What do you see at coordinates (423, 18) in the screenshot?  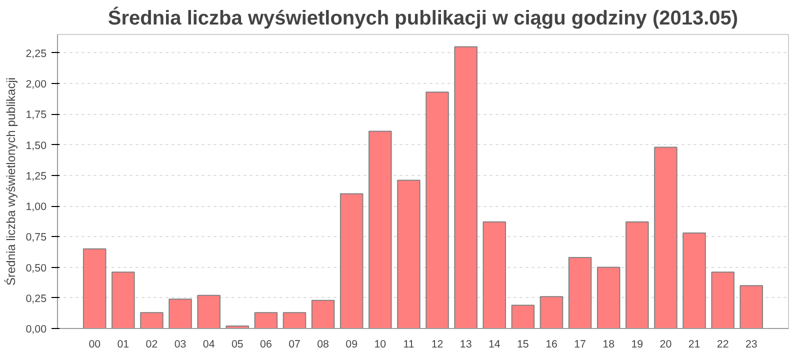 I see `chart-title: Średnia liczba wyświetlonych publikacji w ciągu godziny (2013.05)` at bounding box center [423, 18].